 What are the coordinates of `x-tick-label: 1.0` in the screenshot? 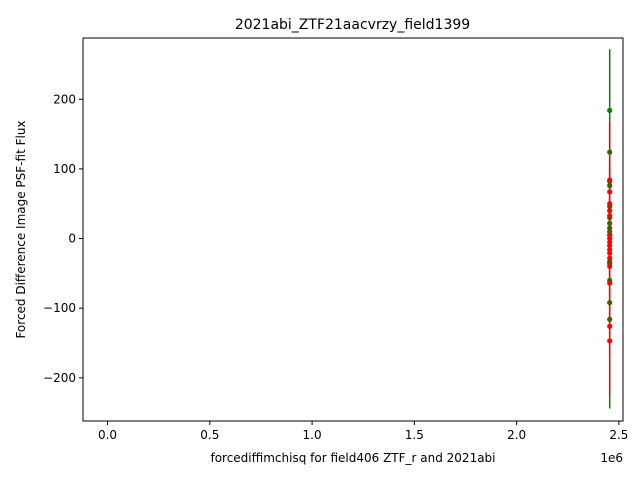 It's located at (312, 435).